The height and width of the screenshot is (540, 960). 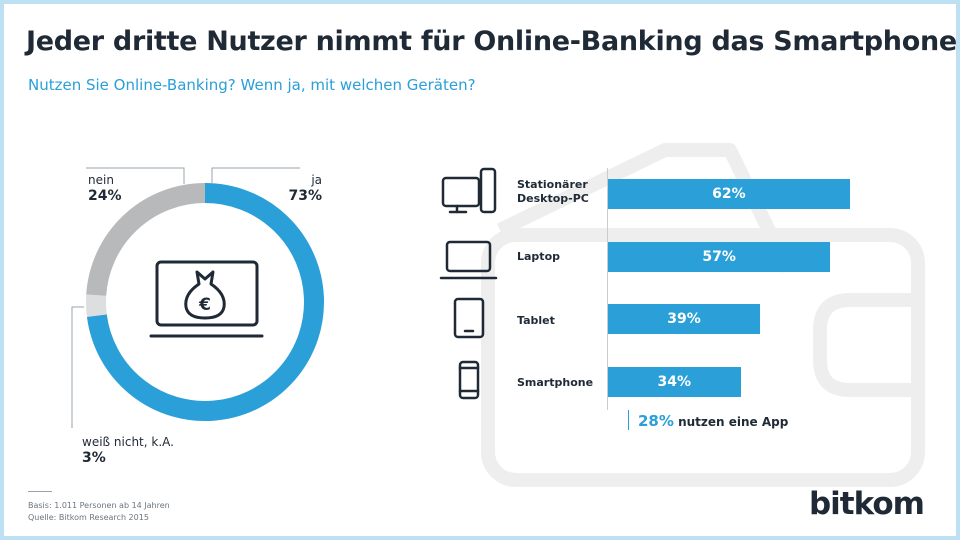 I want to click on laptop-euro-moneybag-icon: €, so click(x=206, y=299).